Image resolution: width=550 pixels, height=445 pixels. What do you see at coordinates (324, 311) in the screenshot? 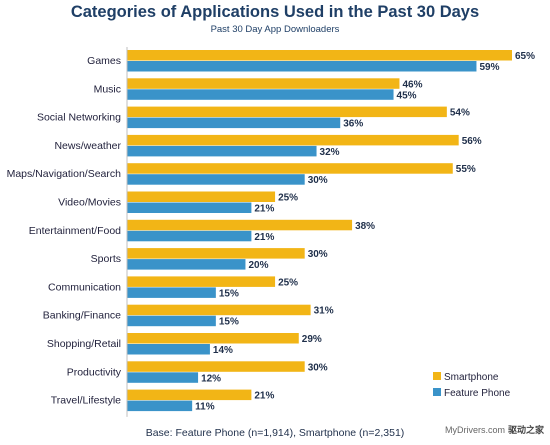
I see `value-label-smartphone-banking-finance: 31%` at bounding box center [324, 311].